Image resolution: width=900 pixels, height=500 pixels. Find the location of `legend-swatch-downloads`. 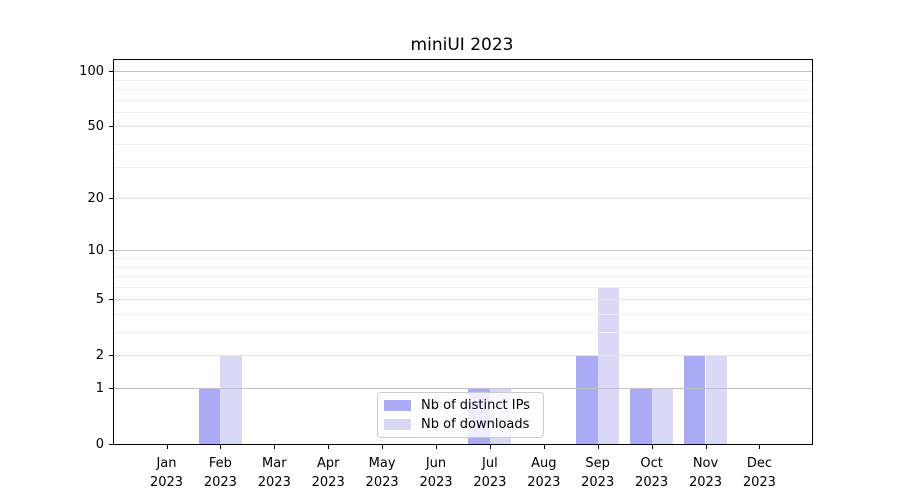

legend-swatch-downloads is located at coordinates (397, 424).